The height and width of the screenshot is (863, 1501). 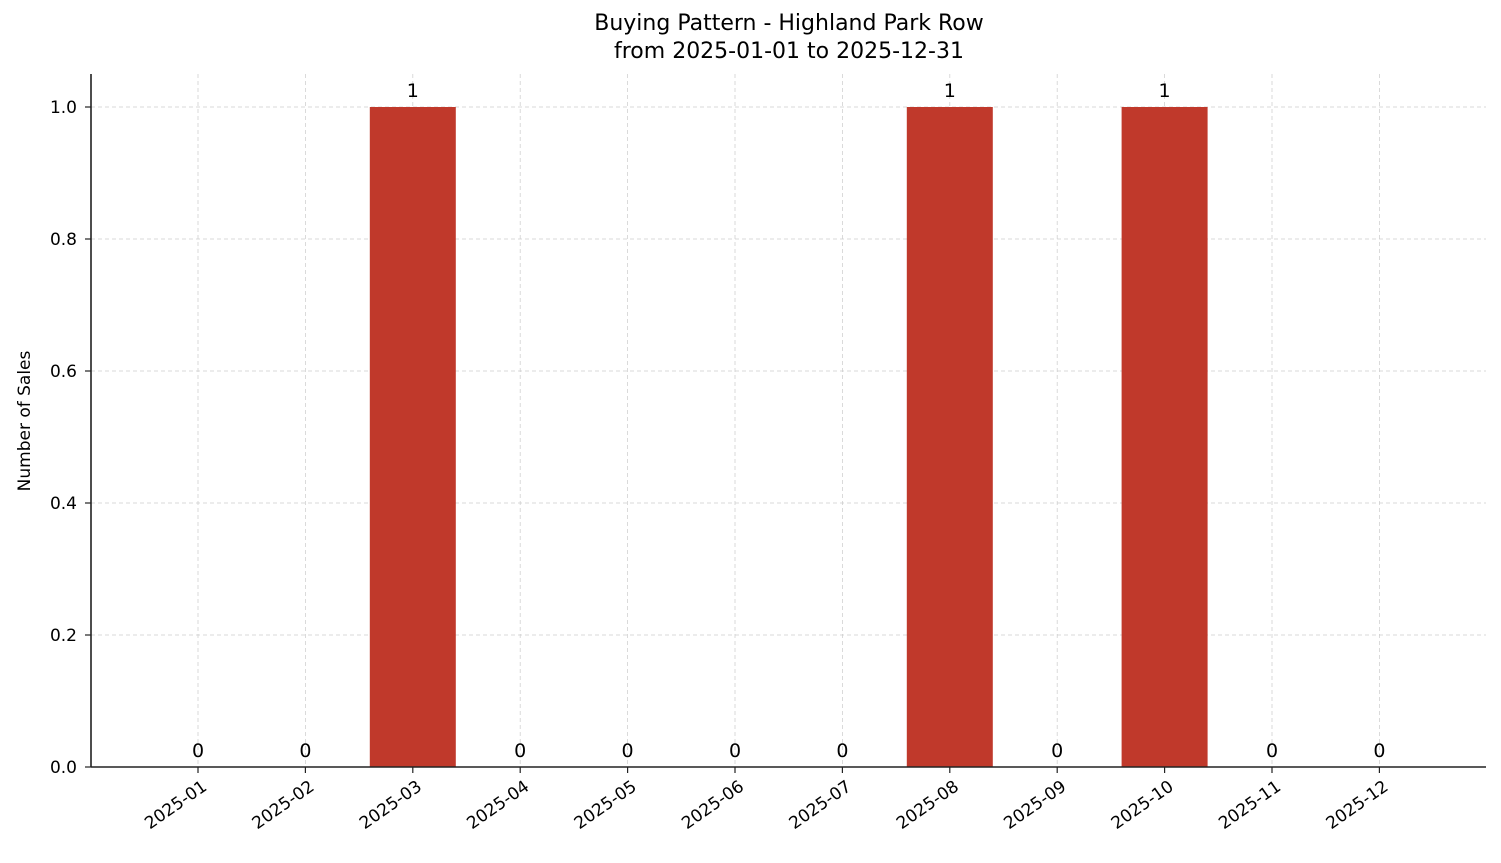 What do you see at coordinates (63, 240) in the screenshot?
I see `y-tick-label: 0.8` at bounding box center [63, 240].